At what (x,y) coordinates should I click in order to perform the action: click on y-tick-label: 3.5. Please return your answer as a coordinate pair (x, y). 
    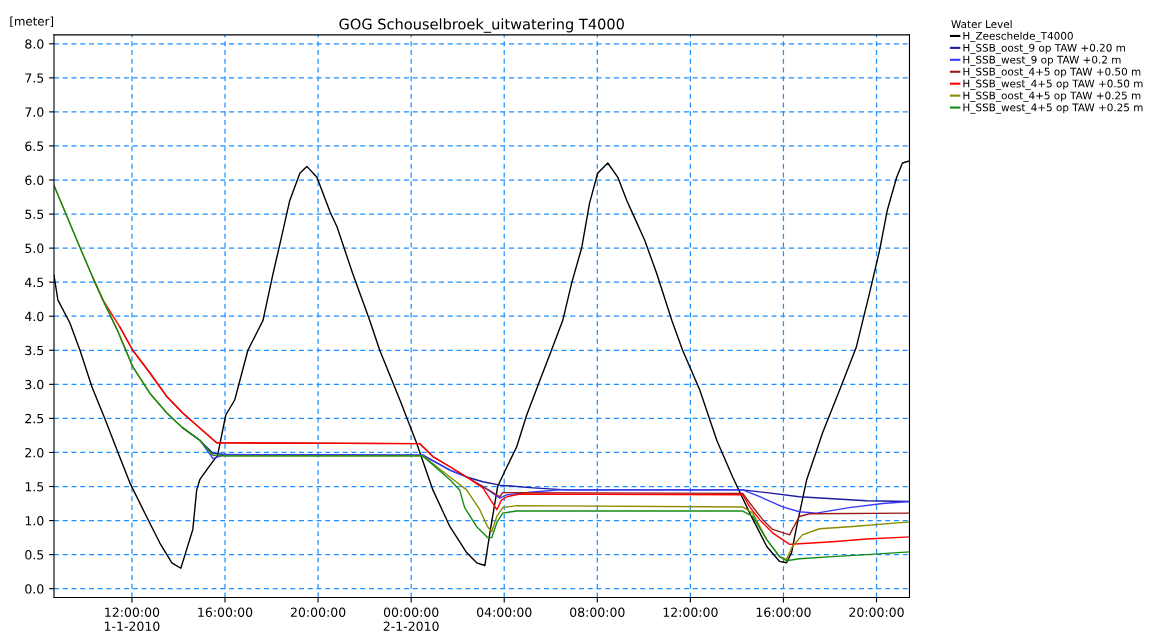
    Looking at the image, I should click on (34, 350).